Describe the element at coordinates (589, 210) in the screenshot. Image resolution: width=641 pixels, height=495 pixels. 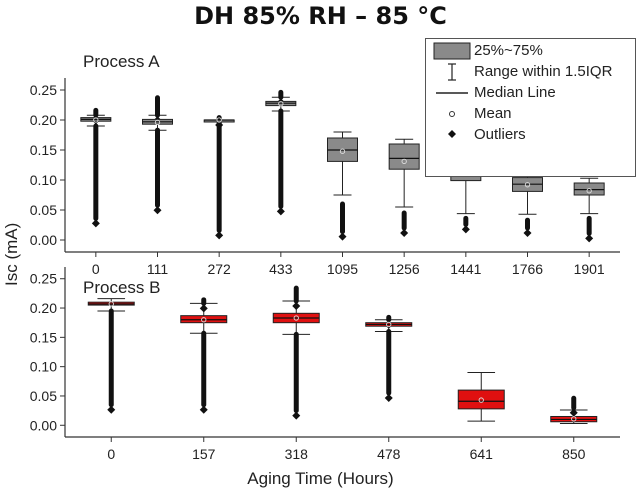
I see `box-1901` at that location.